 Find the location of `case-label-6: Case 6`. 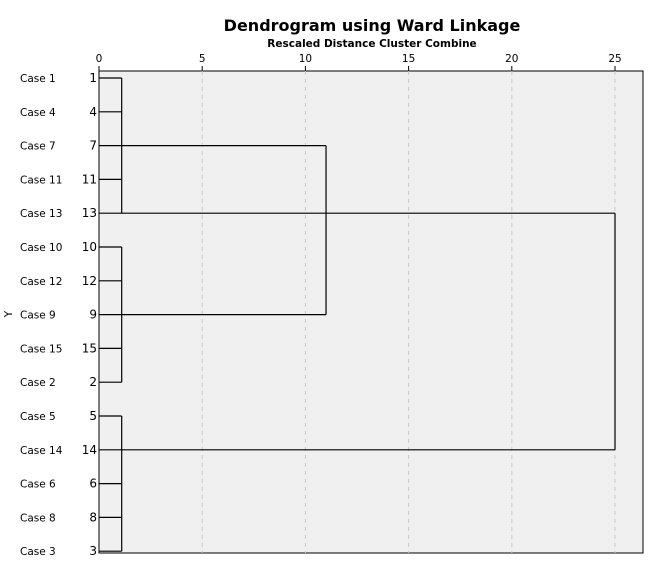

case-label-6: Case 6 is located at coordinates (38, 485).